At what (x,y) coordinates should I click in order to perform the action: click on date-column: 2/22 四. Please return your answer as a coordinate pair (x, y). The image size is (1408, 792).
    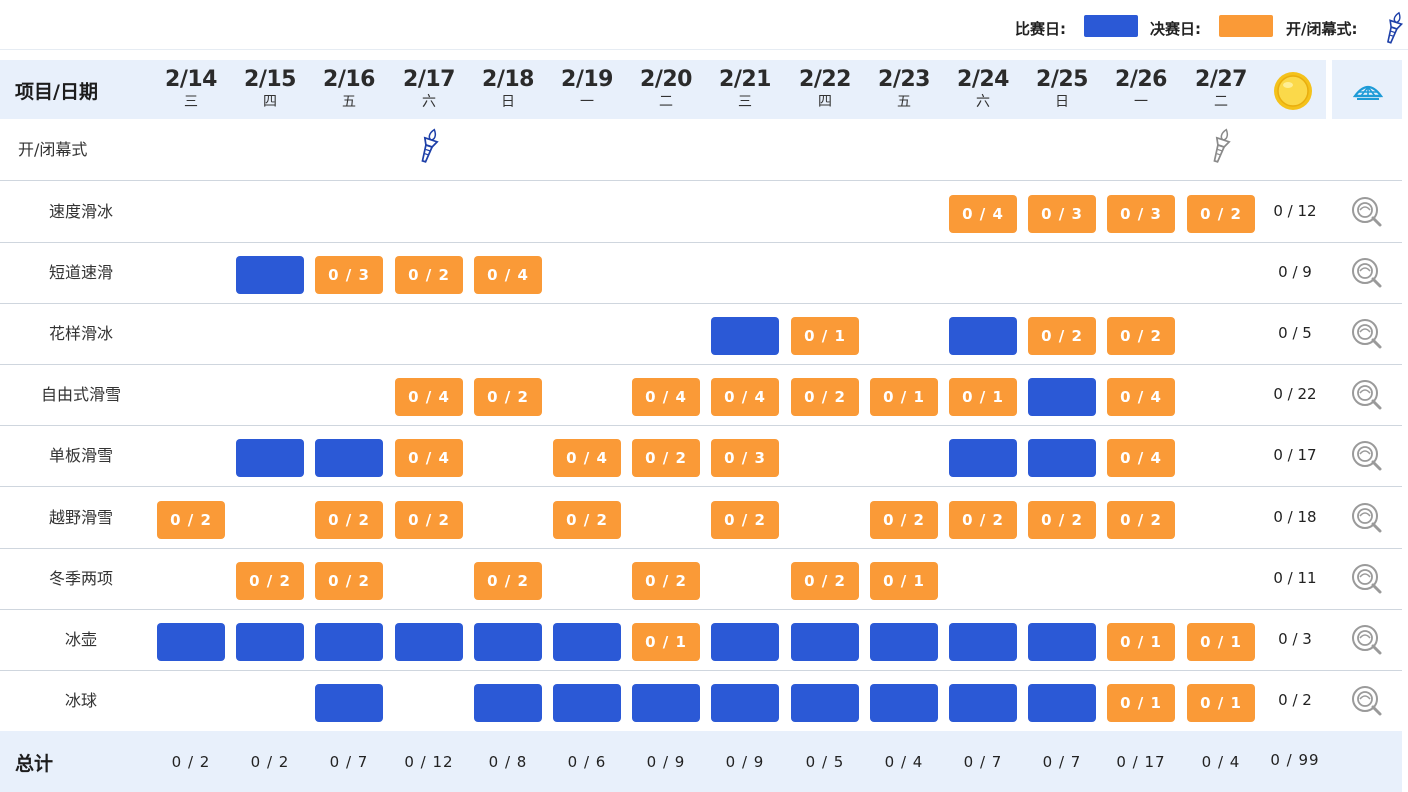
    Looking at the image, I should click on (825, 89).